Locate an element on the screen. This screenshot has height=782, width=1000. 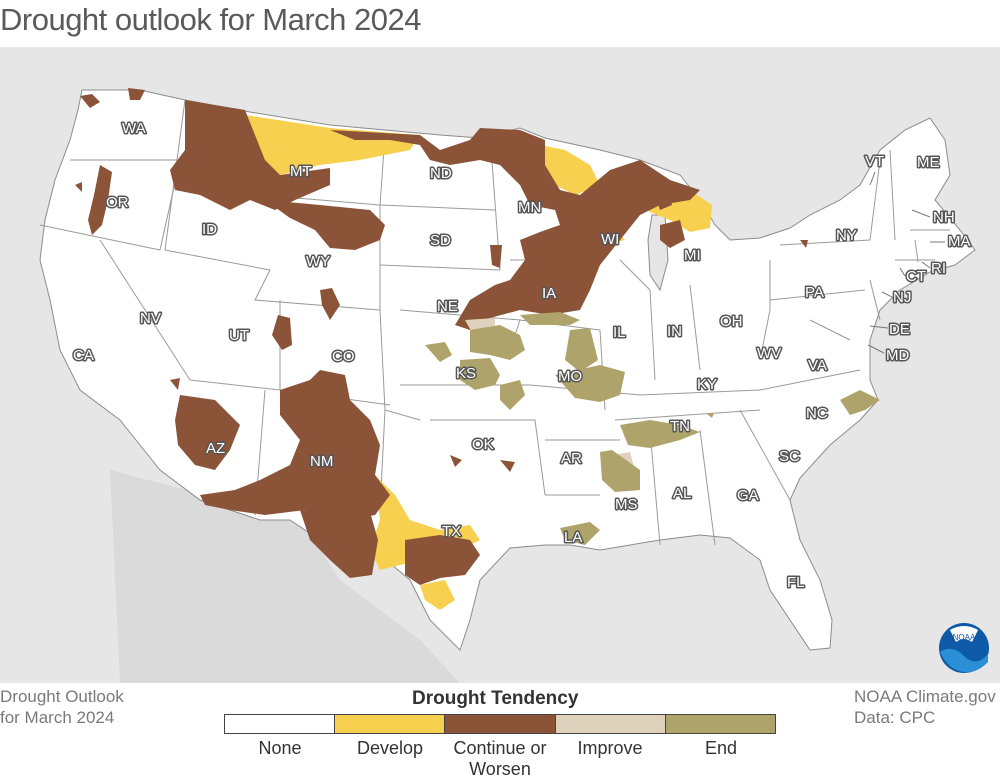
state-label-ar: AR is located at coordinates (571, 458).